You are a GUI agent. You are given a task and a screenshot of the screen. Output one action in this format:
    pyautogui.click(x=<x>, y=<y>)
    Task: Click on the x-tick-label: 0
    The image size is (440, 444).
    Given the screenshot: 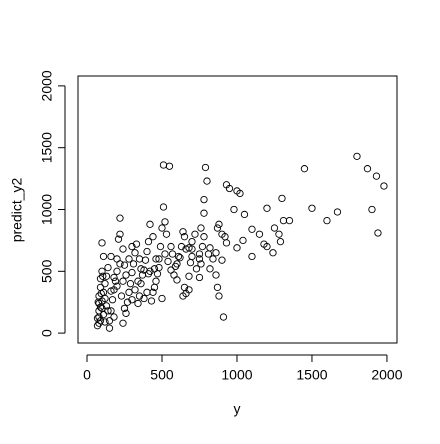 What is the action you would take?
    pyautogui.click(x=87, y=375)
    